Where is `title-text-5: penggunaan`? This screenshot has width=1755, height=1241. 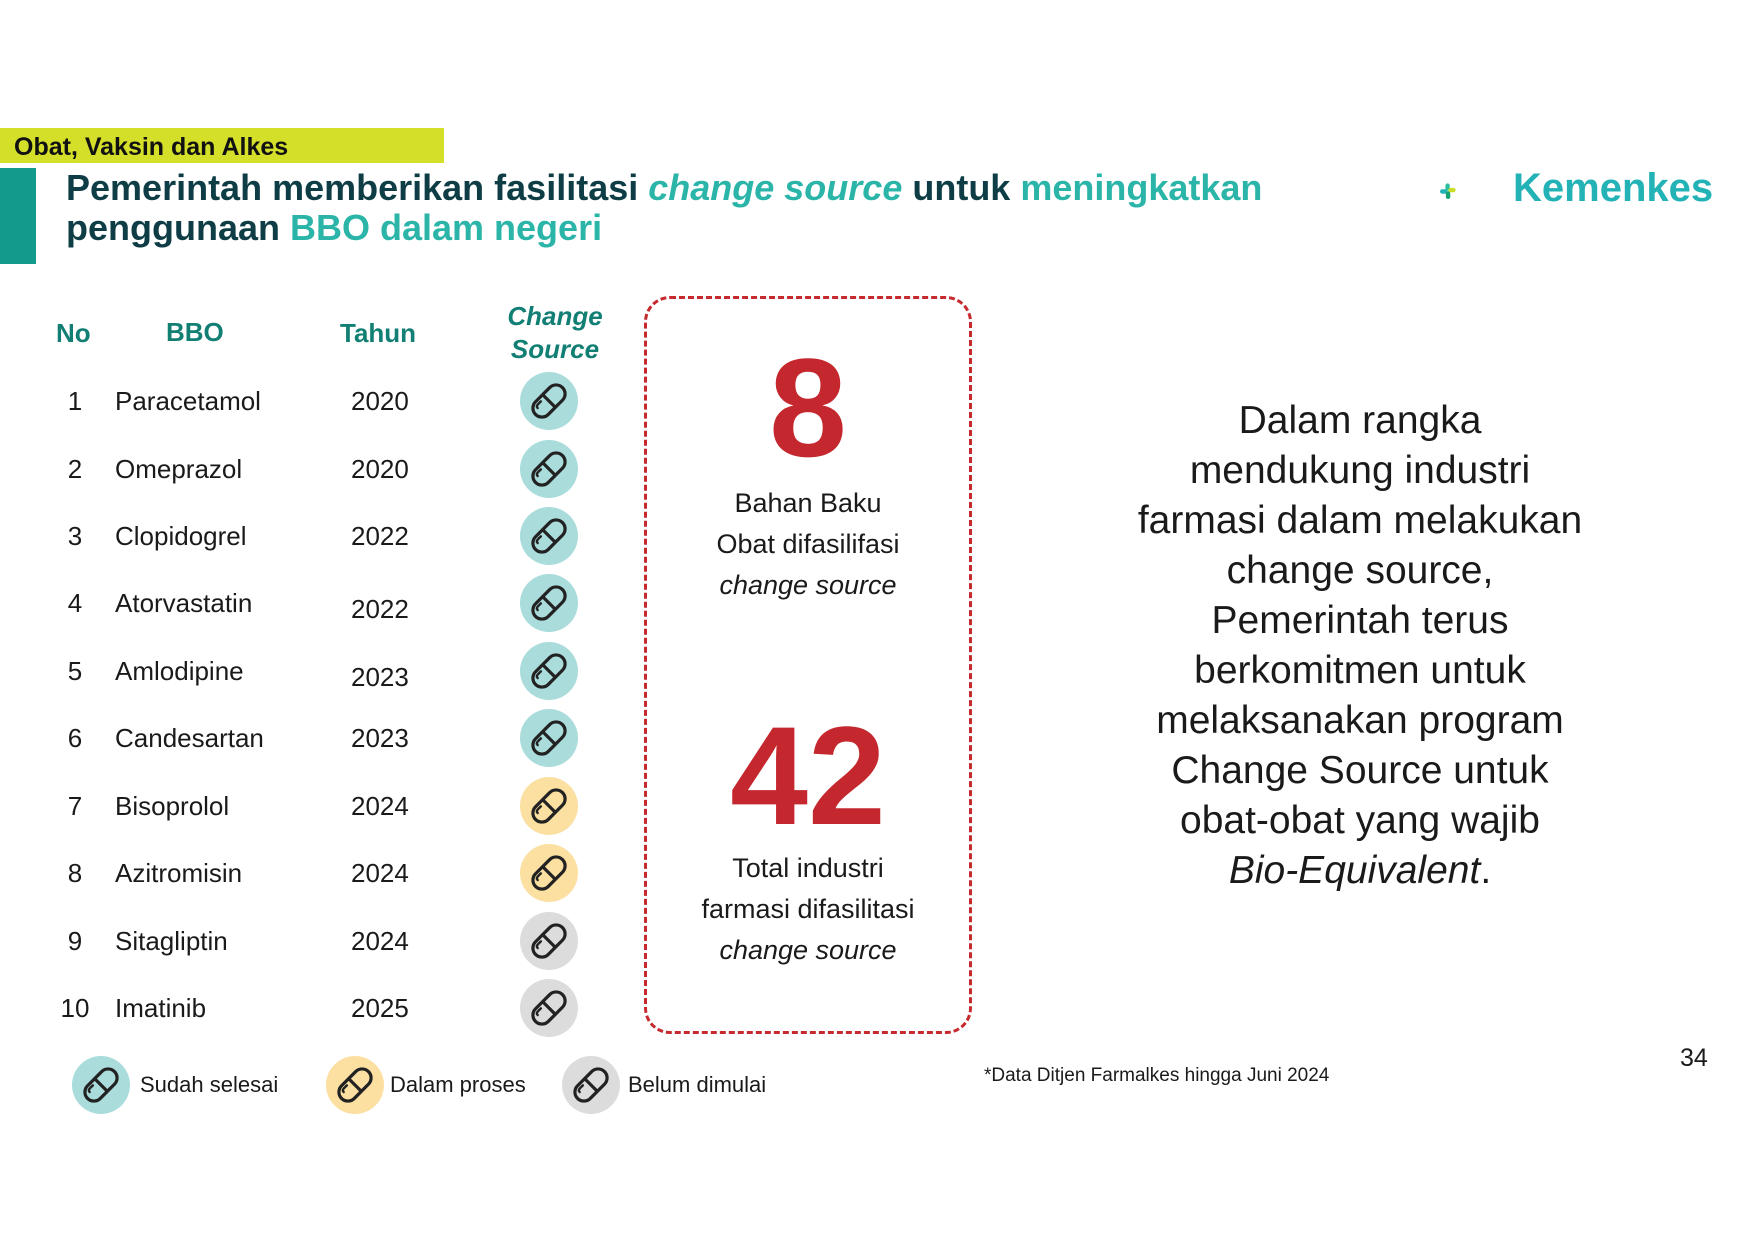
title-text-5: penggunaan is located at coordinates (178, 227).